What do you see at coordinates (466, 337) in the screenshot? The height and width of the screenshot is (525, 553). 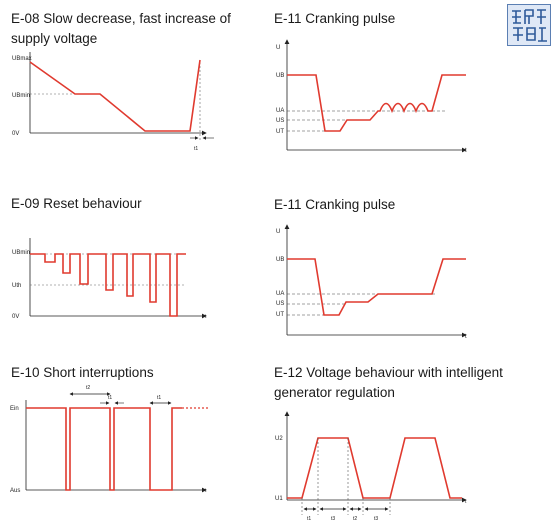 I see `e11b-label-t: t` at bounding box center [466, 337].